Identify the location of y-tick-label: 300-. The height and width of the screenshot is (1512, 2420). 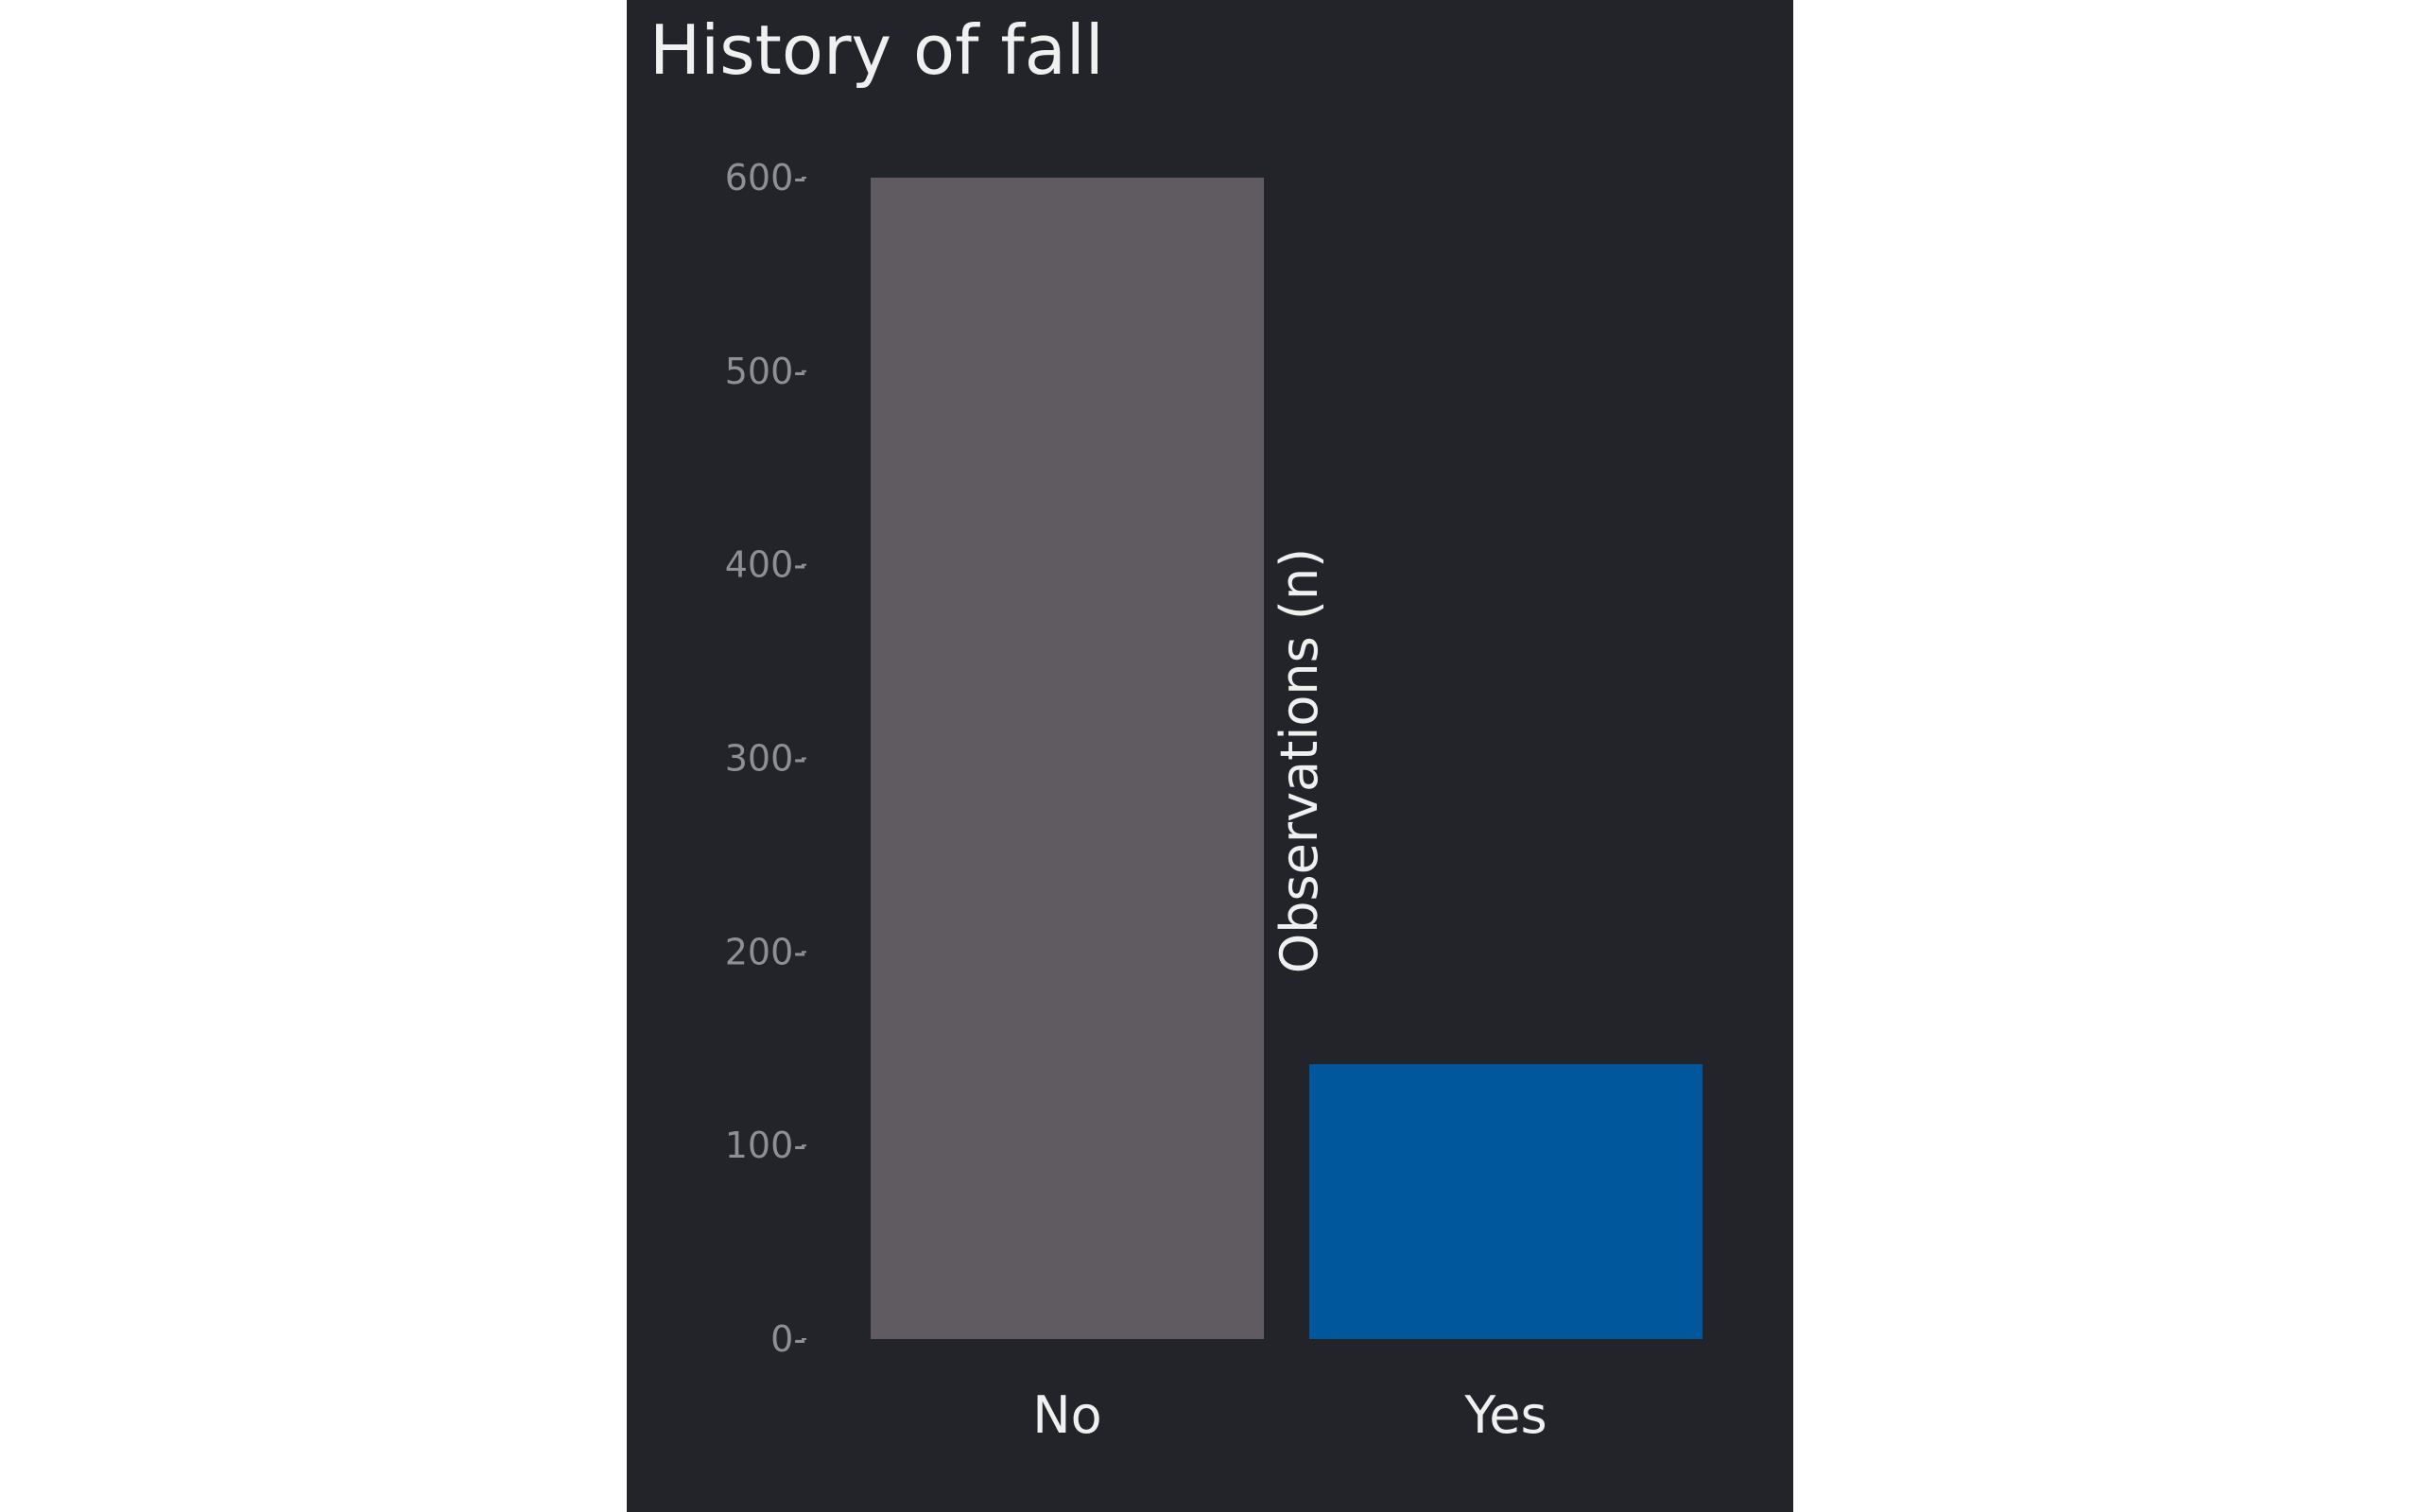
(765, 759).